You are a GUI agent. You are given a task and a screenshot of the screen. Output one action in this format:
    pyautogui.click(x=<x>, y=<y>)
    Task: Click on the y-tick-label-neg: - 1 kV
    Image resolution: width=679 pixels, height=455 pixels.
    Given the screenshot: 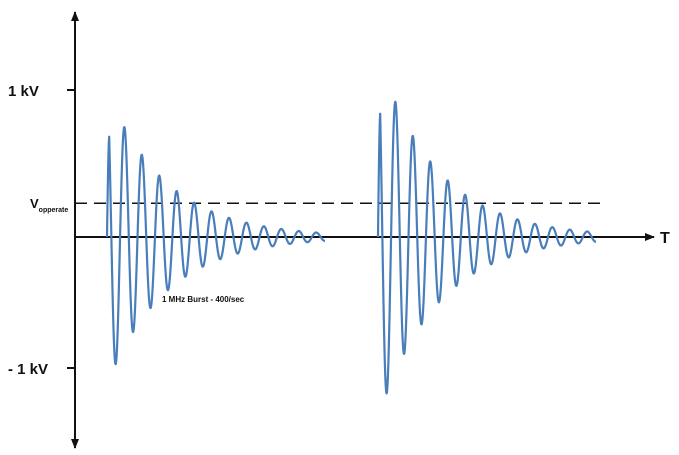 What is the action you would take?
    pyautogui.click(x=28, y=369)
    